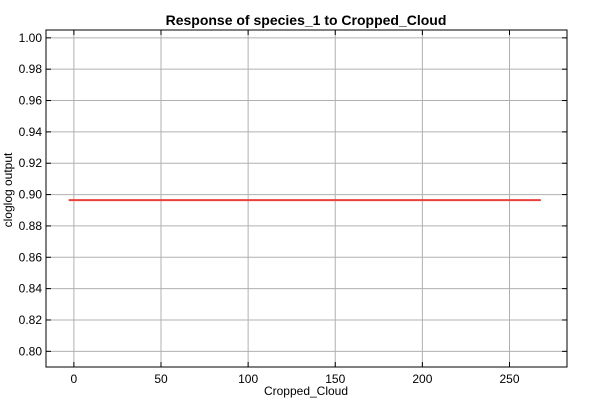  I want to click on y-tick-label: 0.82, so click(31, 320).